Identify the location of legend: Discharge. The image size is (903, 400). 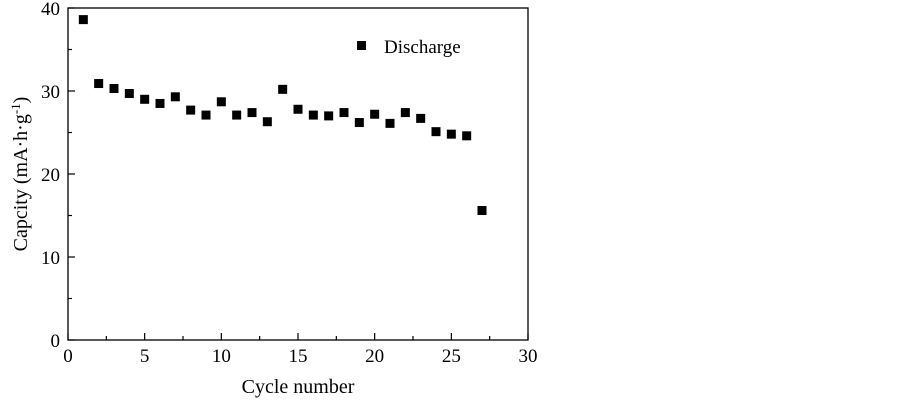
(409, 47).